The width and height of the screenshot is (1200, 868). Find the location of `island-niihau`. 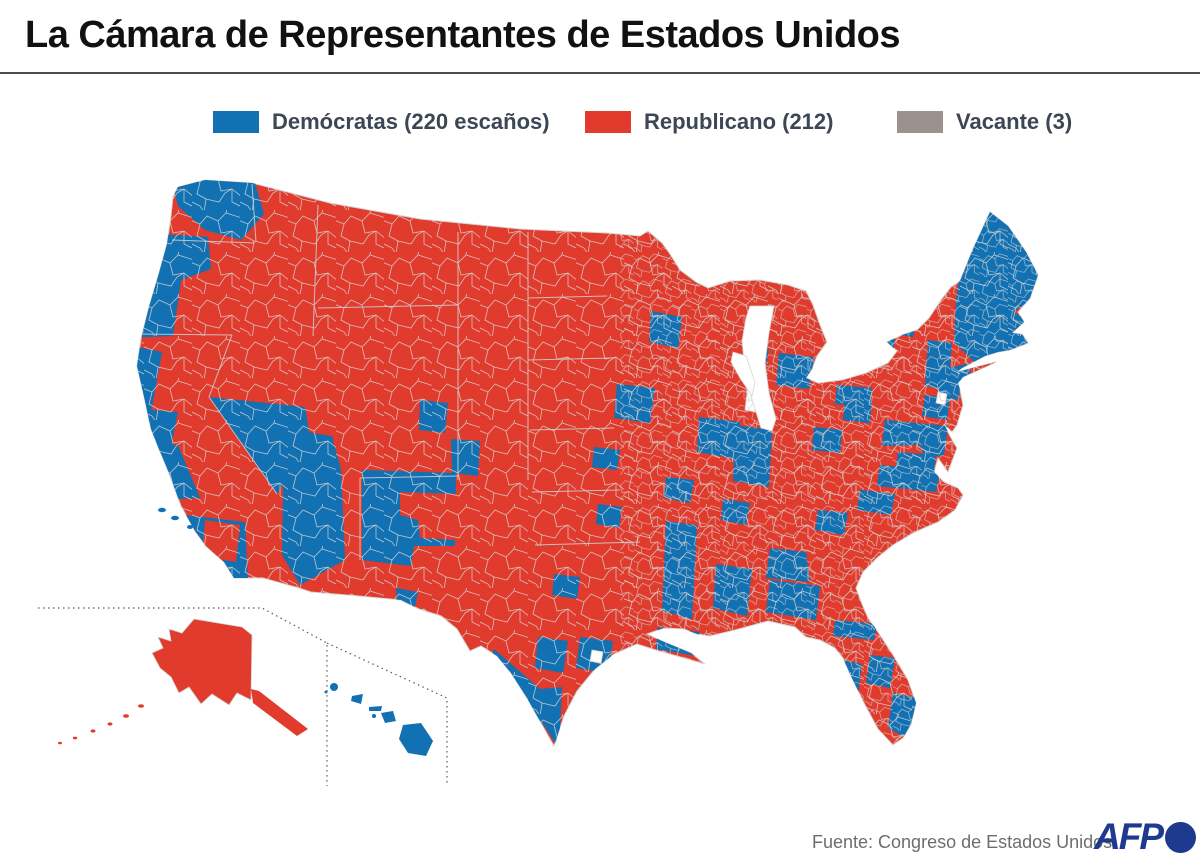

island-niihau is located at coordinates (326, 692).